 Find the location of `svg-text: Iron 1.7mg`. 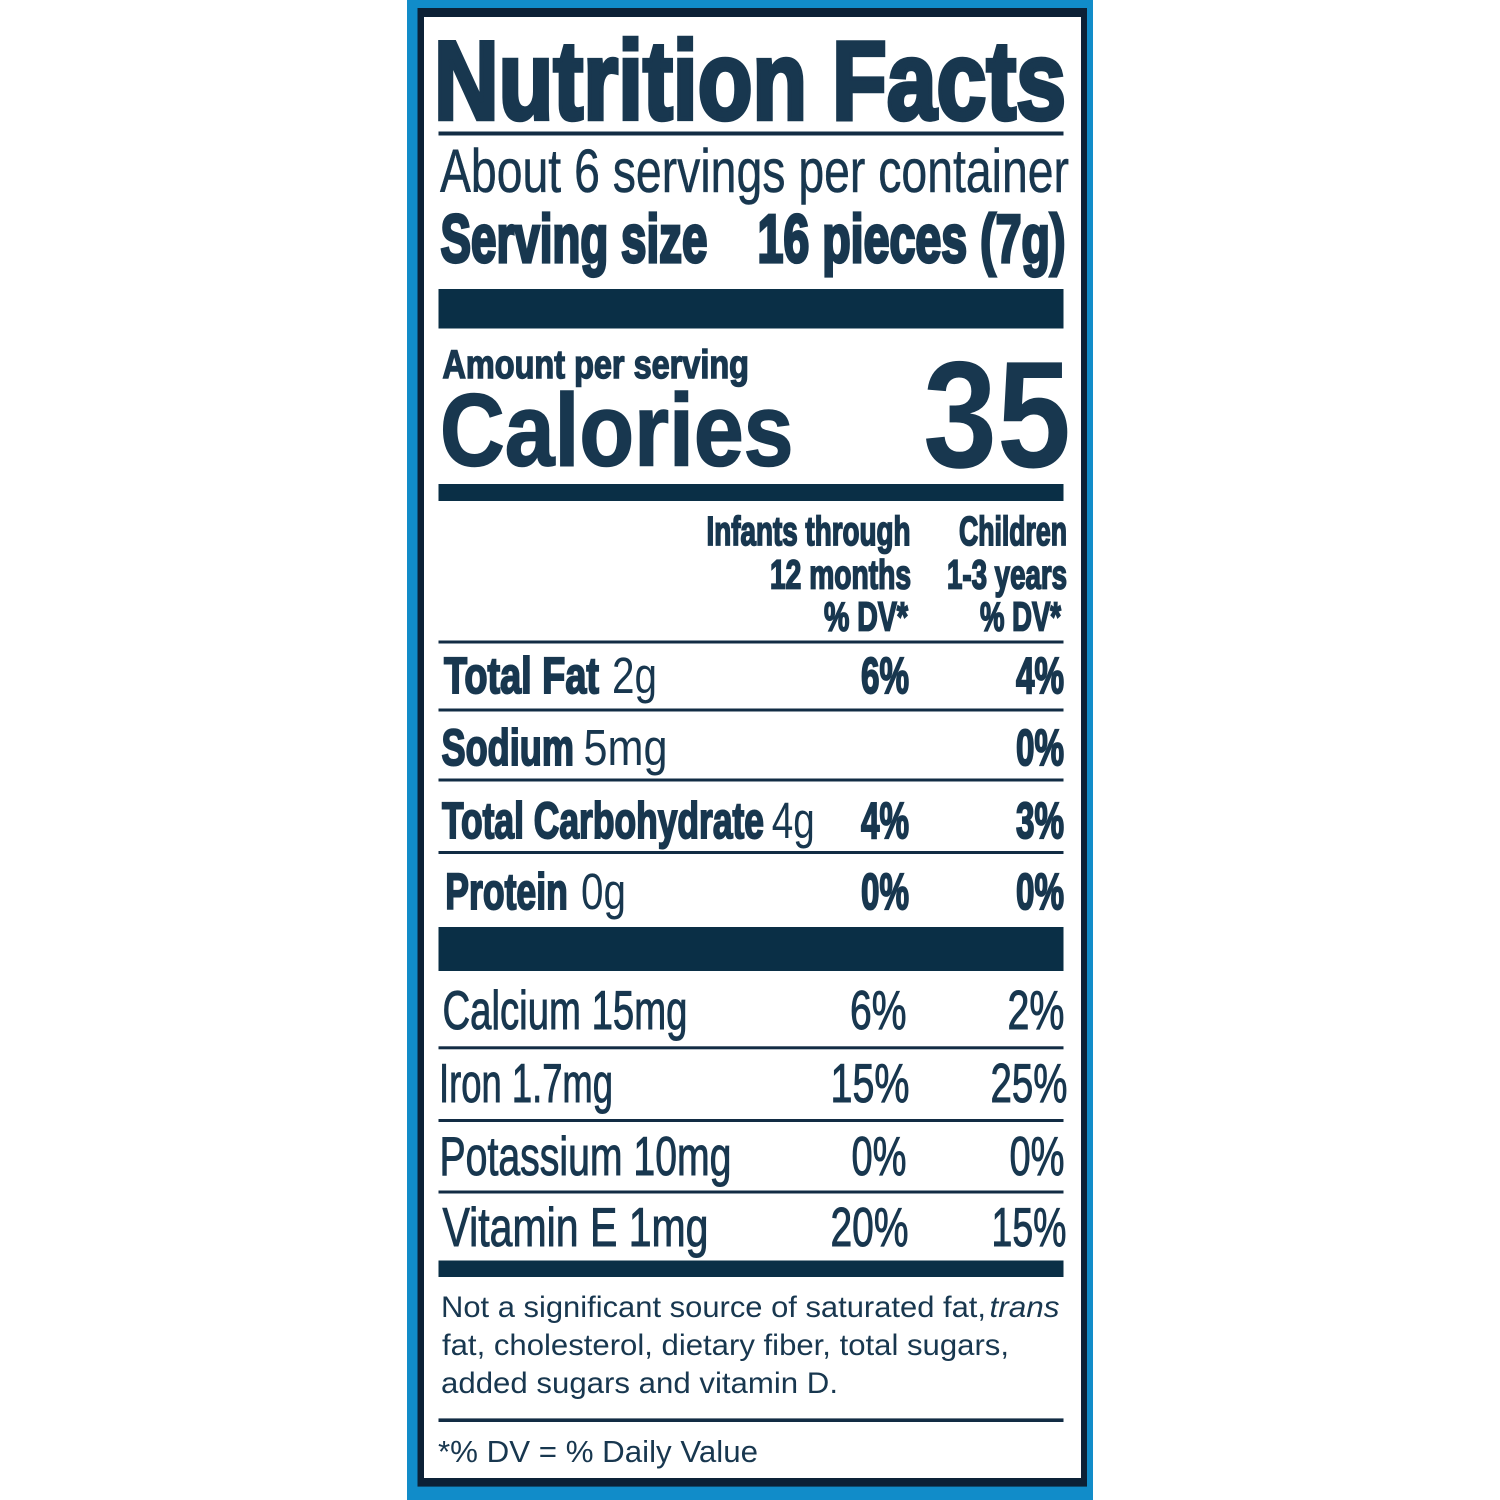

svg-text: Iron 1.7mg is located at coordinates (526, 1083).